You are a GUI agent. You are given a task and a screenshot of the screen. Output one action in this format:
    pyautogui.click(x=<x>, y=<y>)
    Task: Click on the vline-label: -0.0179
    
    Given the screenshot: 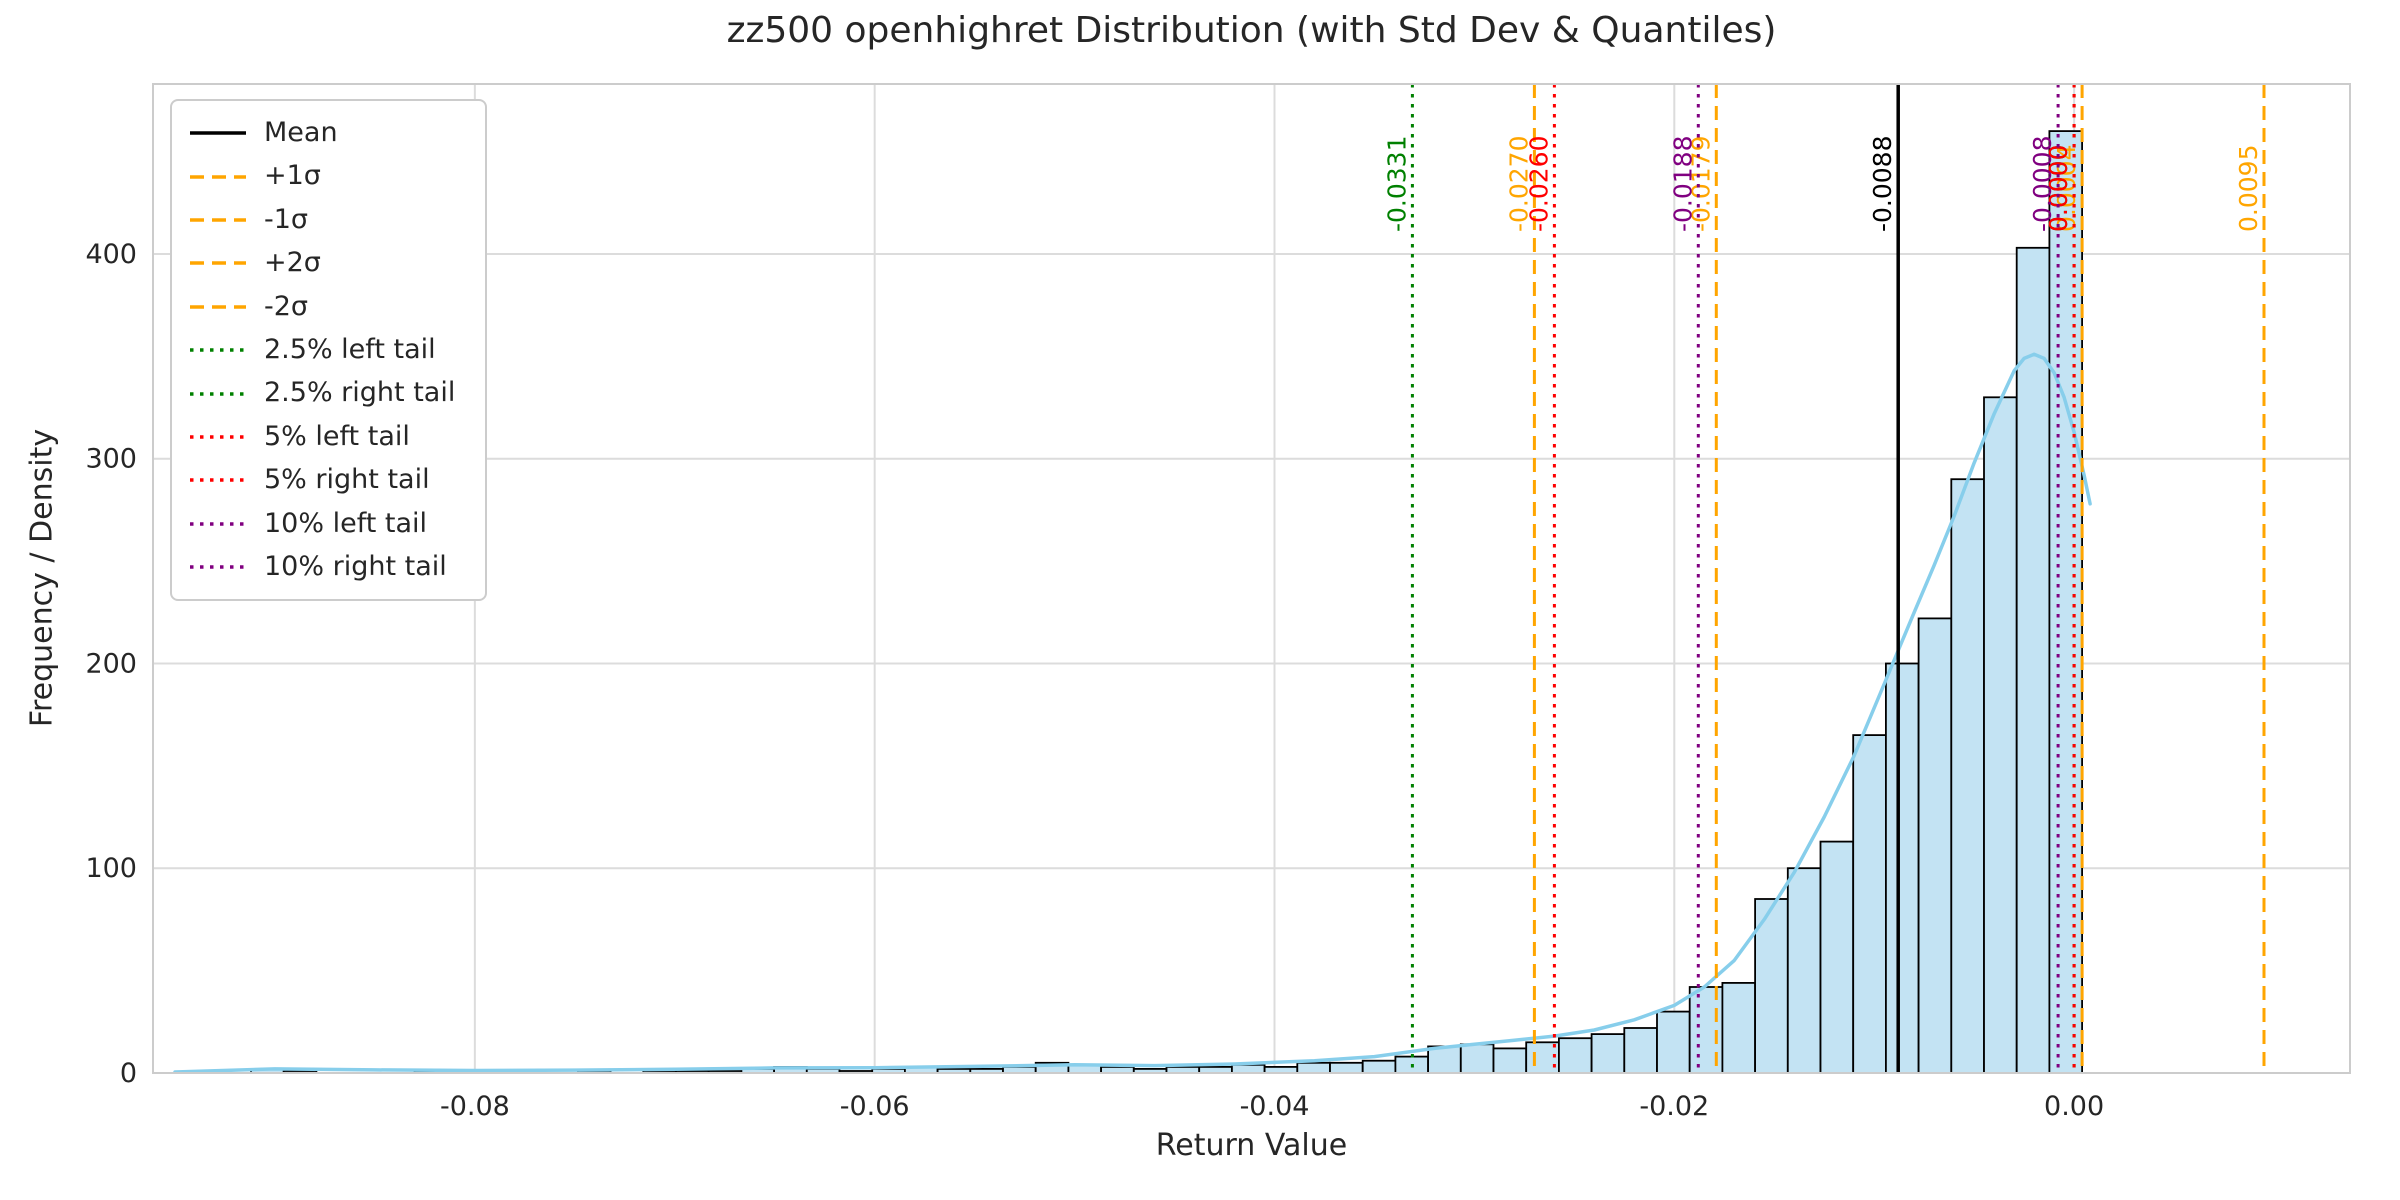 What is the action you would take?
    pyautogui.click(x=1700, y=184)
    